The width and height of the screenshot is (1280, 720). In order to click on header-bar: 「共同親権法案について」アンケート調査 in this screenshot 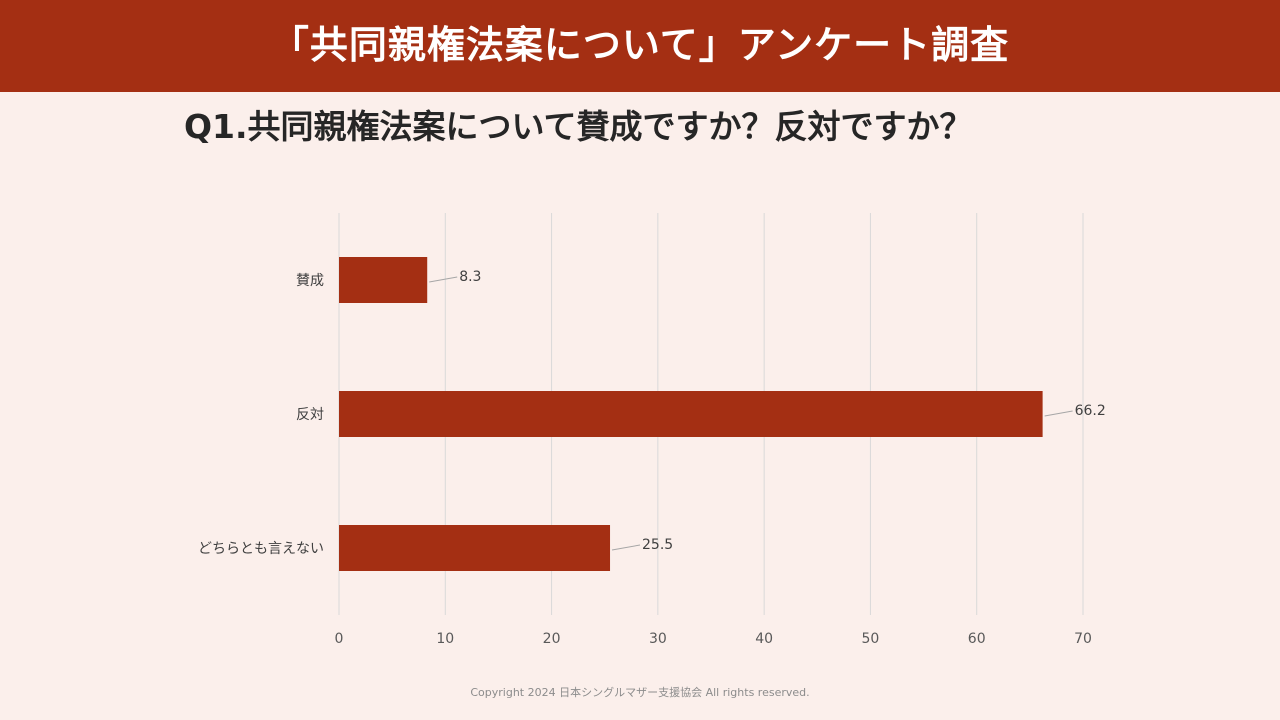, I will do `click(640, 46)`.